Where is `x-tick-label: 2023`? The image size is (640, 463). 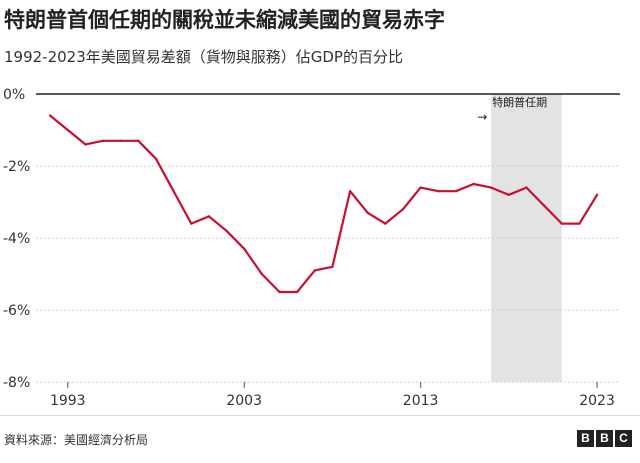 x-tick-label: 2023 is located at coordinates (597, 401).